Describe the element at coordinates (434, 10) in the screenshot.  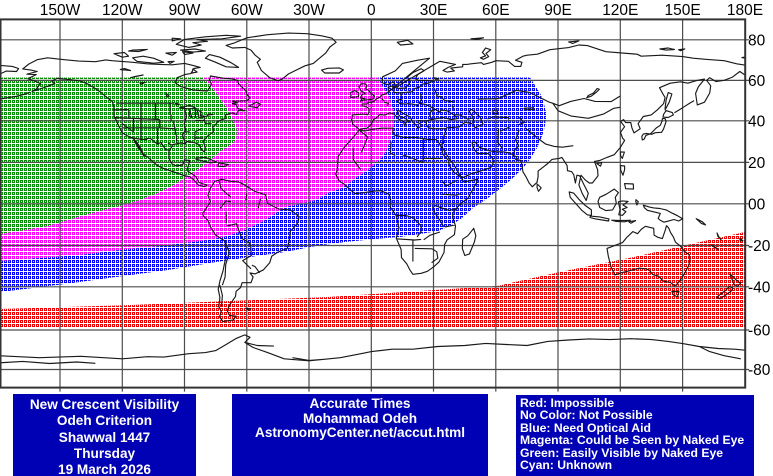
I see `svg-text: 30E` at that location.